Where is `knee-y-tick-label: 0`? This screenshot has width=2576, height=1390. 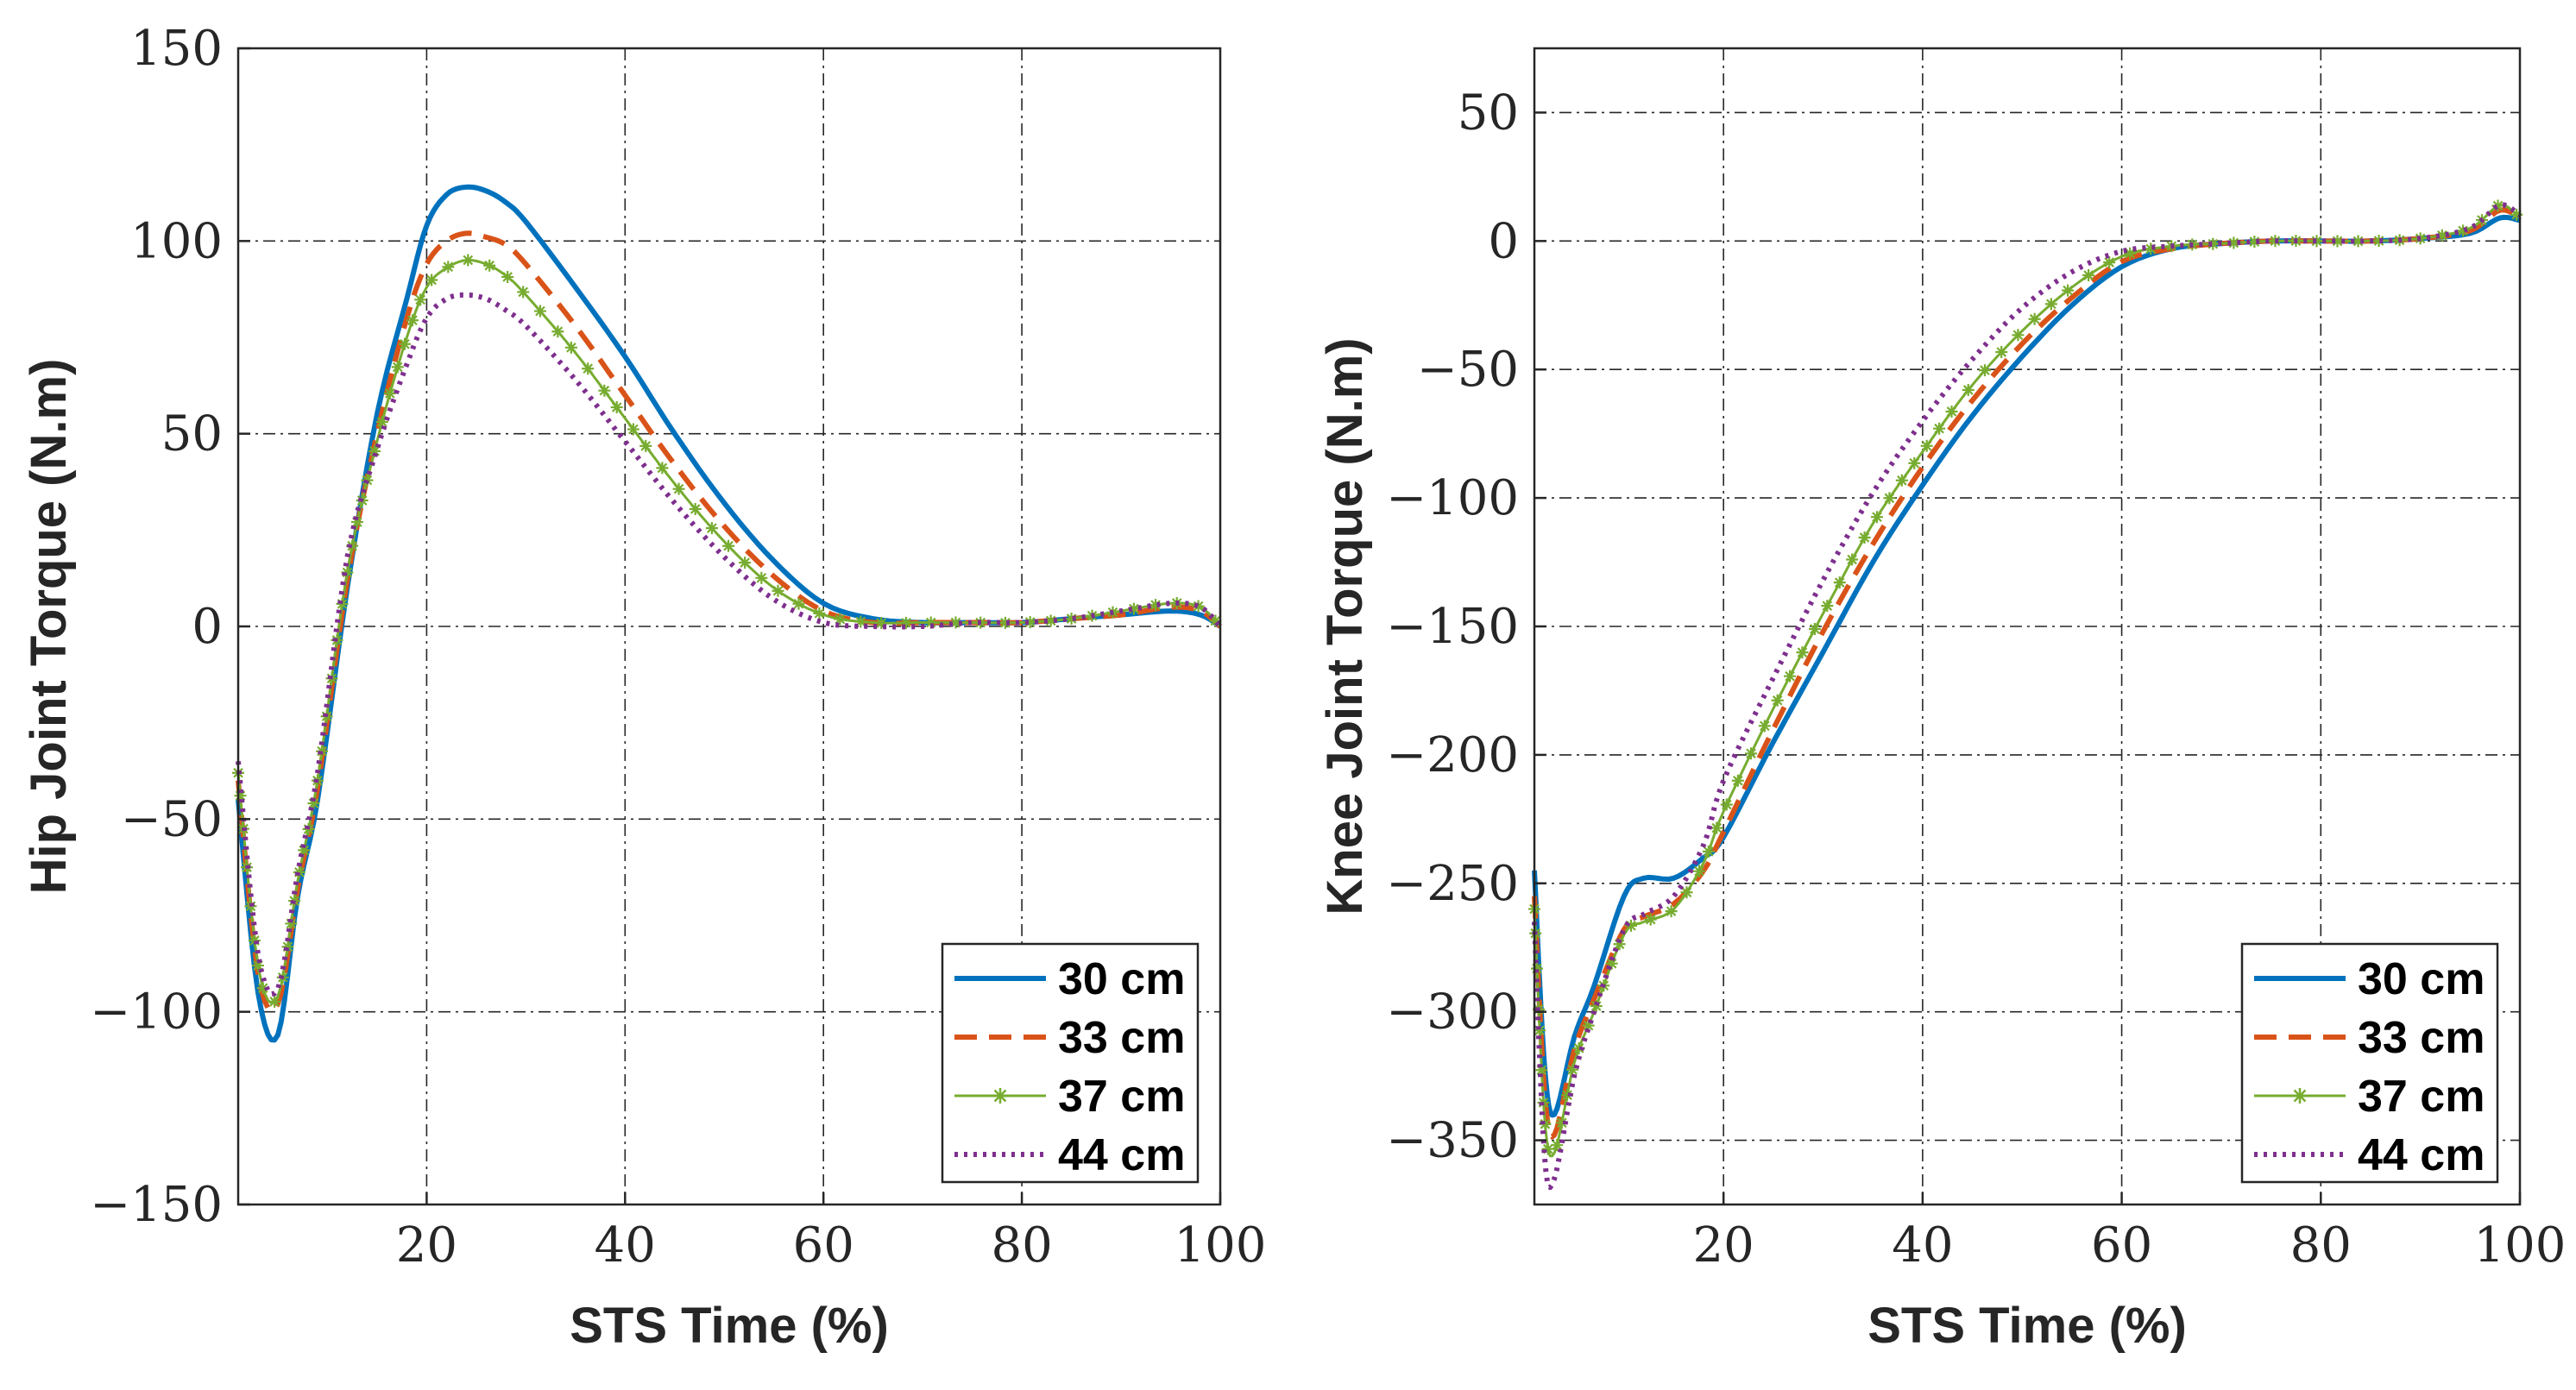 knee-y-tick-label: 0 is located at coordinates (1504, 241).